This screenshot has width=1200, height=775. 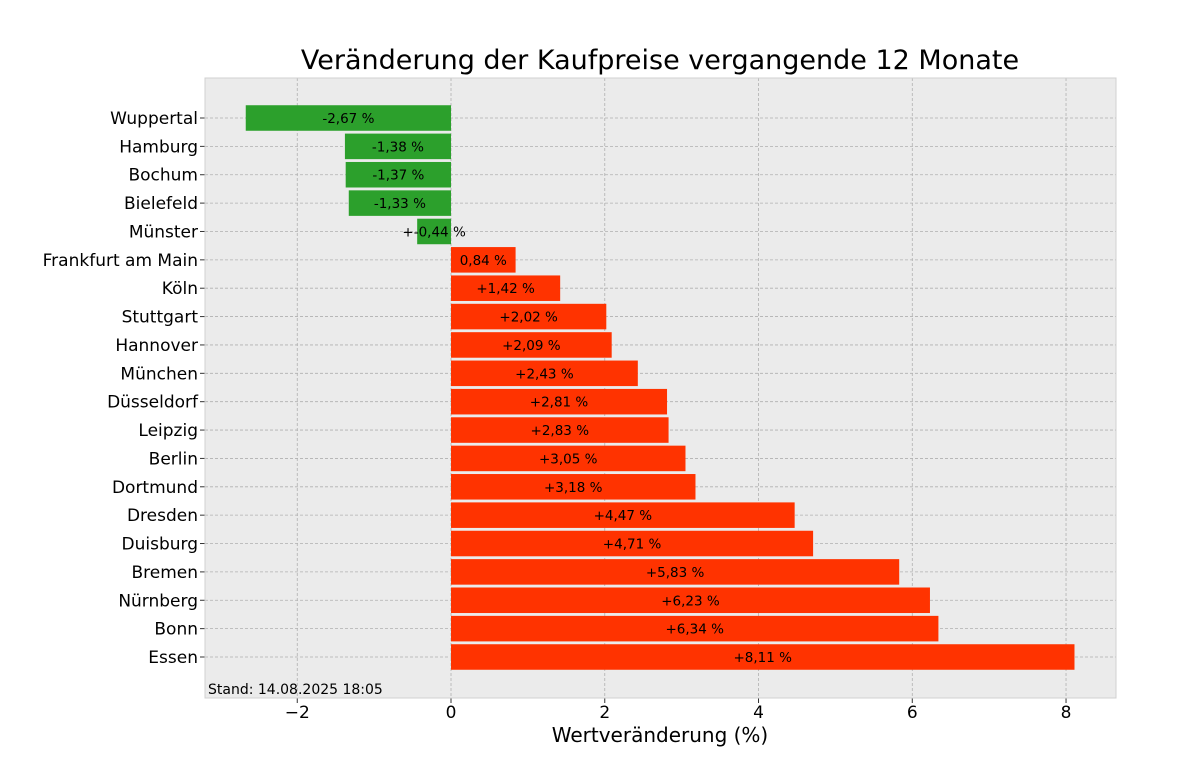 I want to click on category-label: Hamburg, so click(x=158, y=147).